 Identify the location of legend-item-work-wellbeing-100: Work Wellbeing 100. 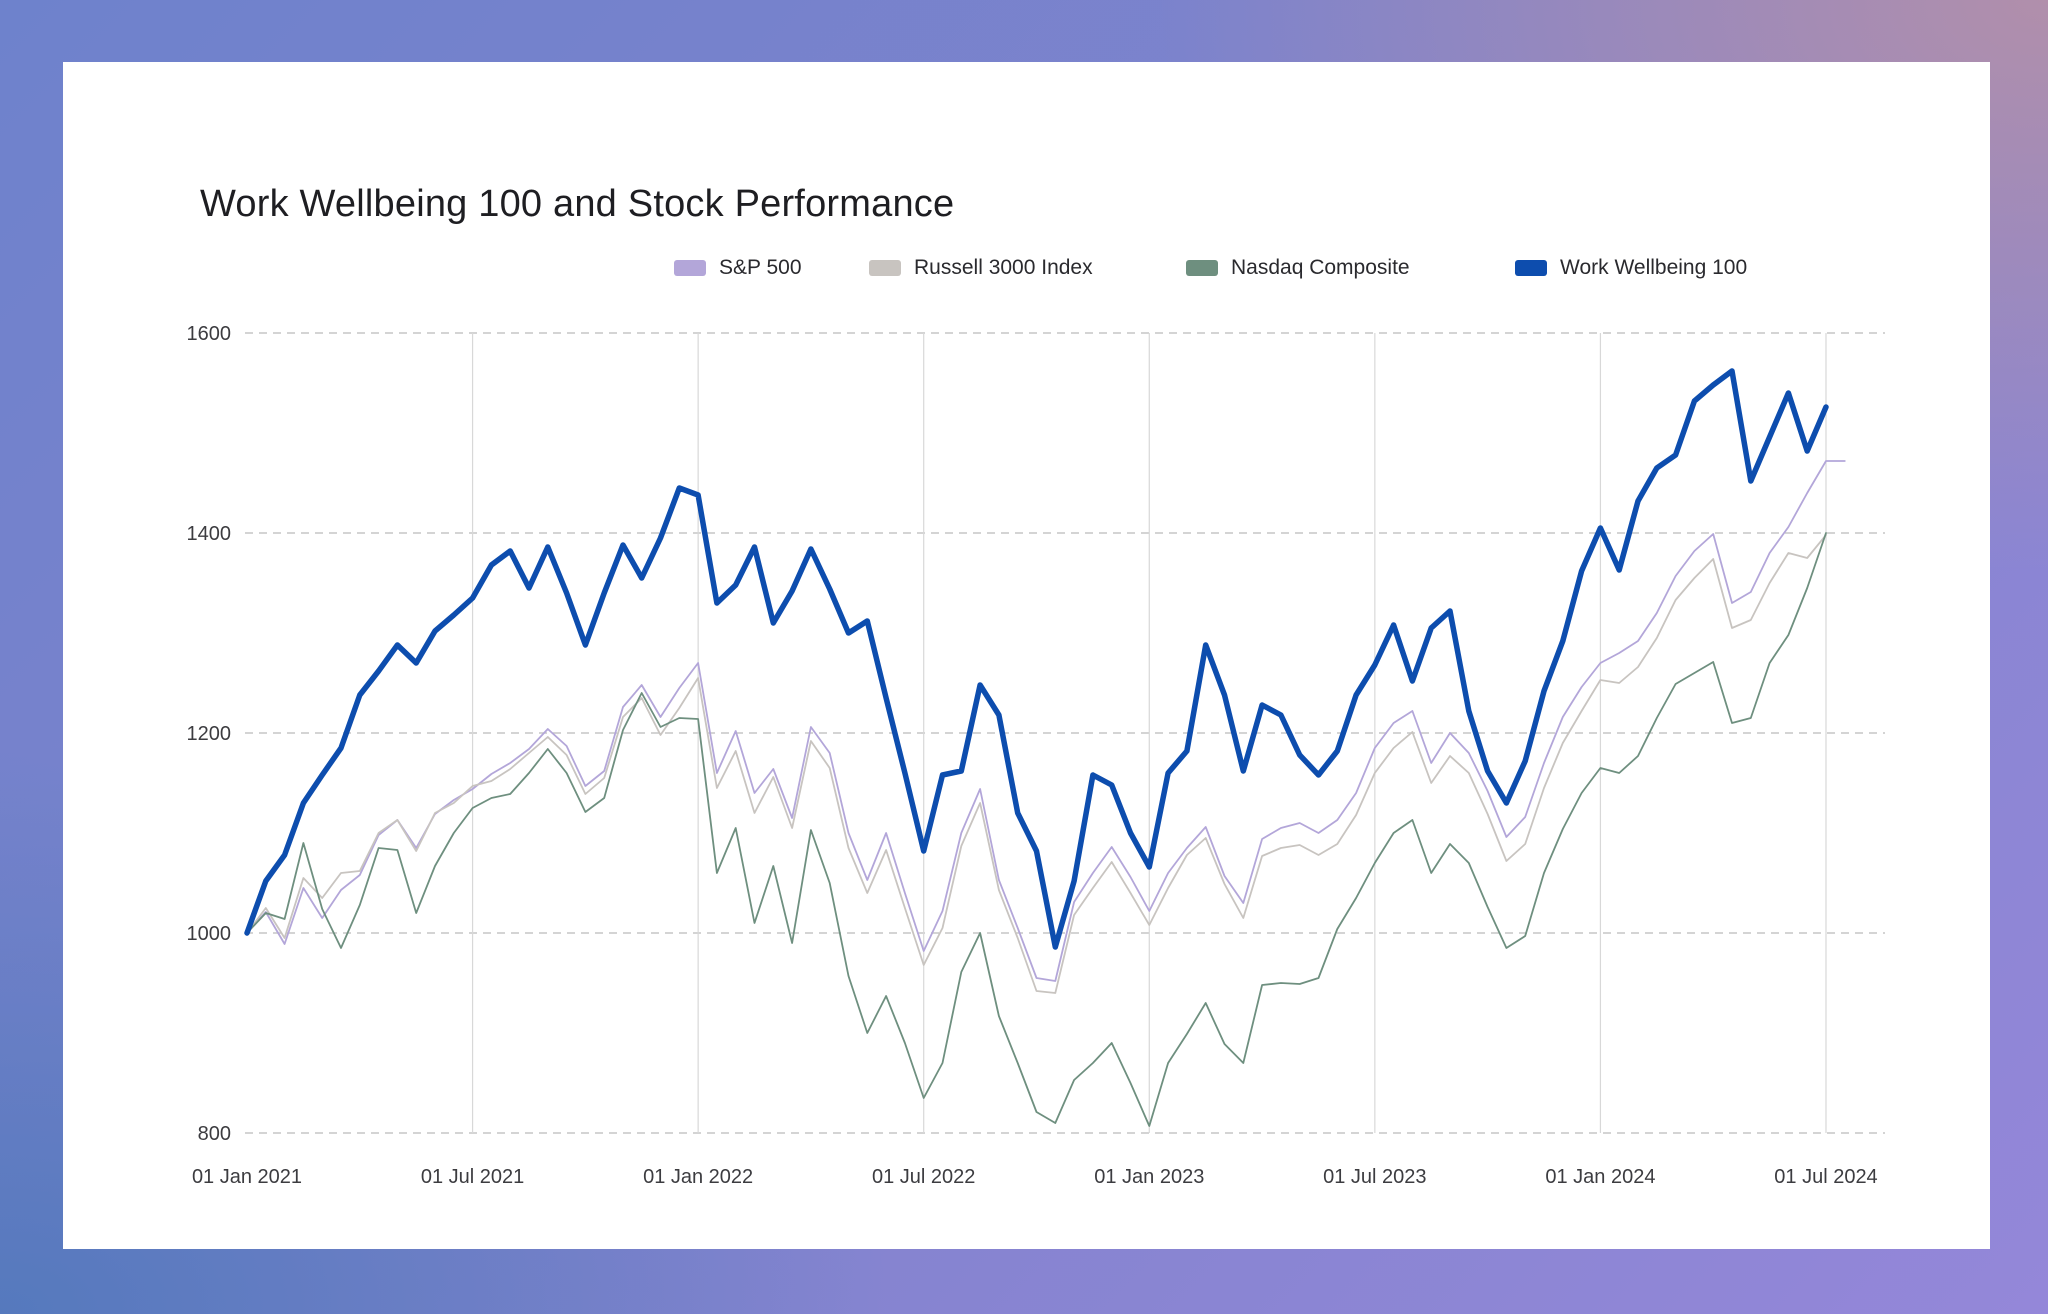
(1631, 268).